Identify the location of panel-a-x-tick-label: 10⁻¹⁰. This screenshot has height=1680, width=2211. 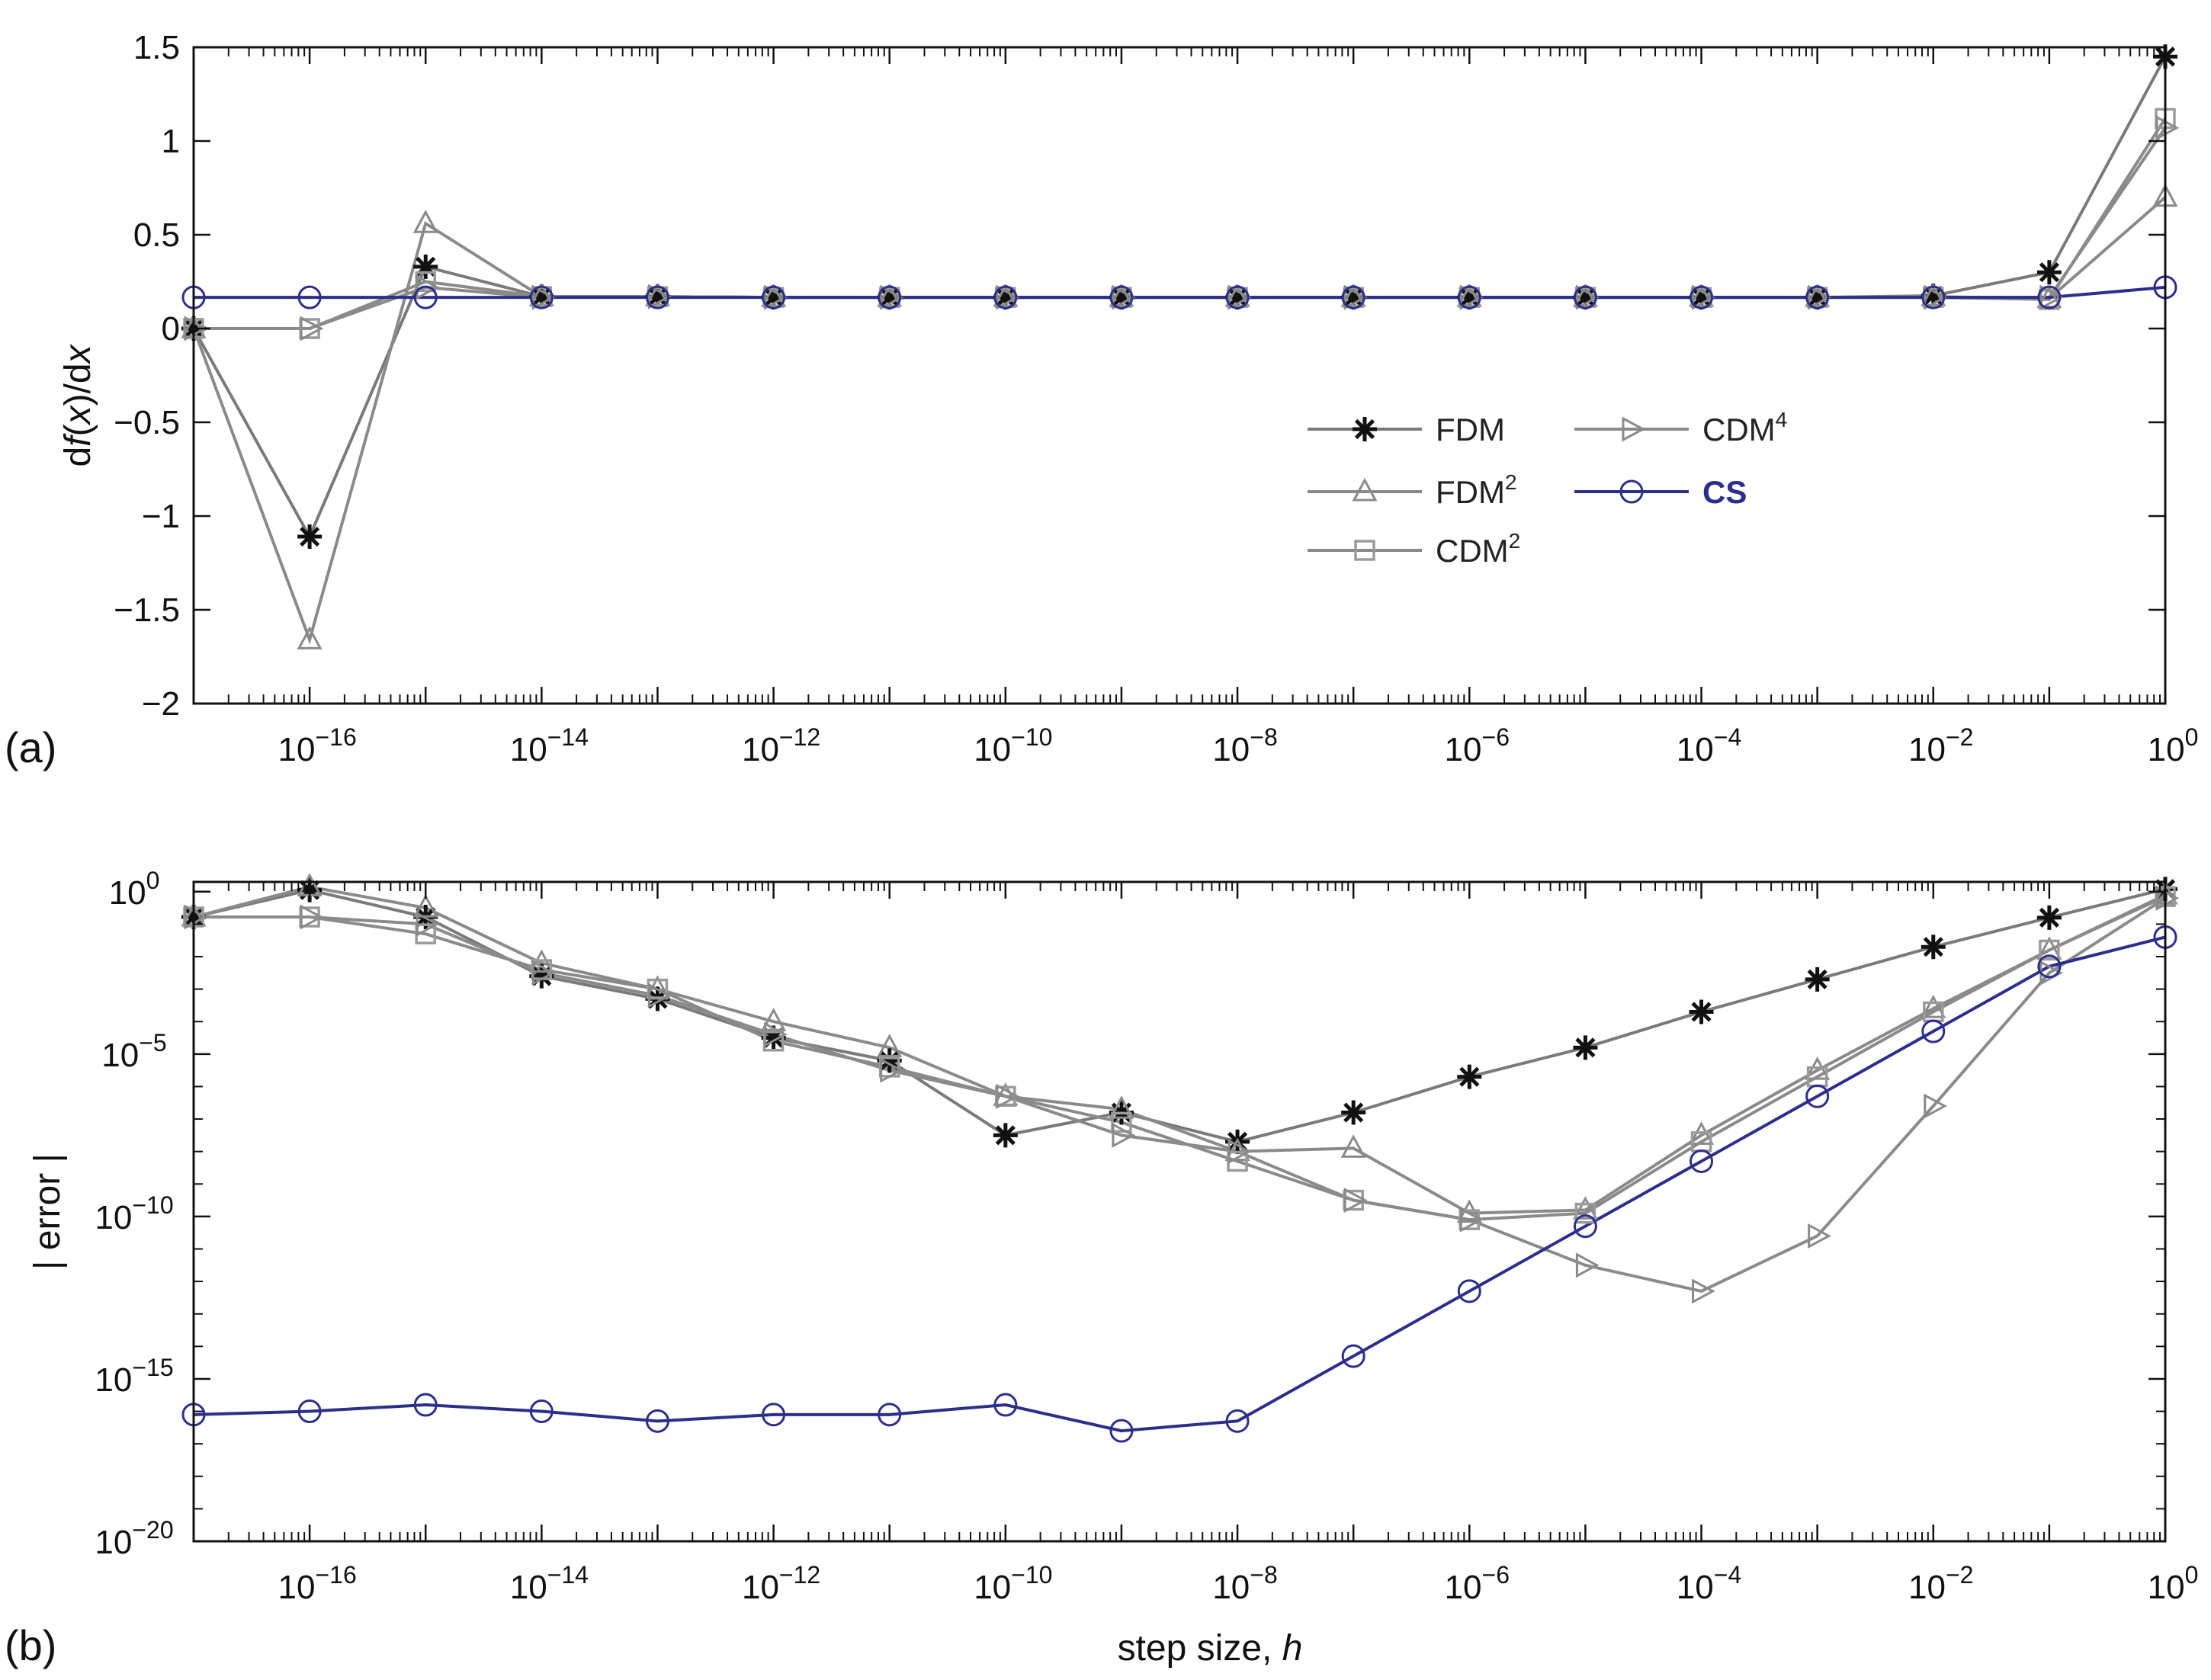
(1013, 745).